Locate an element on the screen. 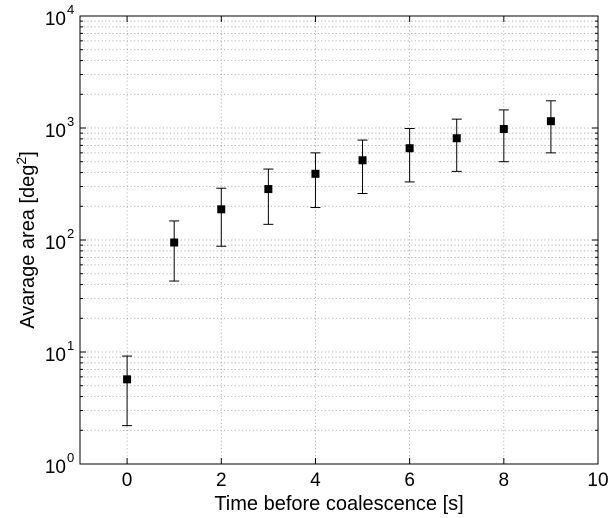 Image resolution: width=608 pixels, height=518 pixels. y-tick-exponent: 2 is located at coordinates (70, 233).